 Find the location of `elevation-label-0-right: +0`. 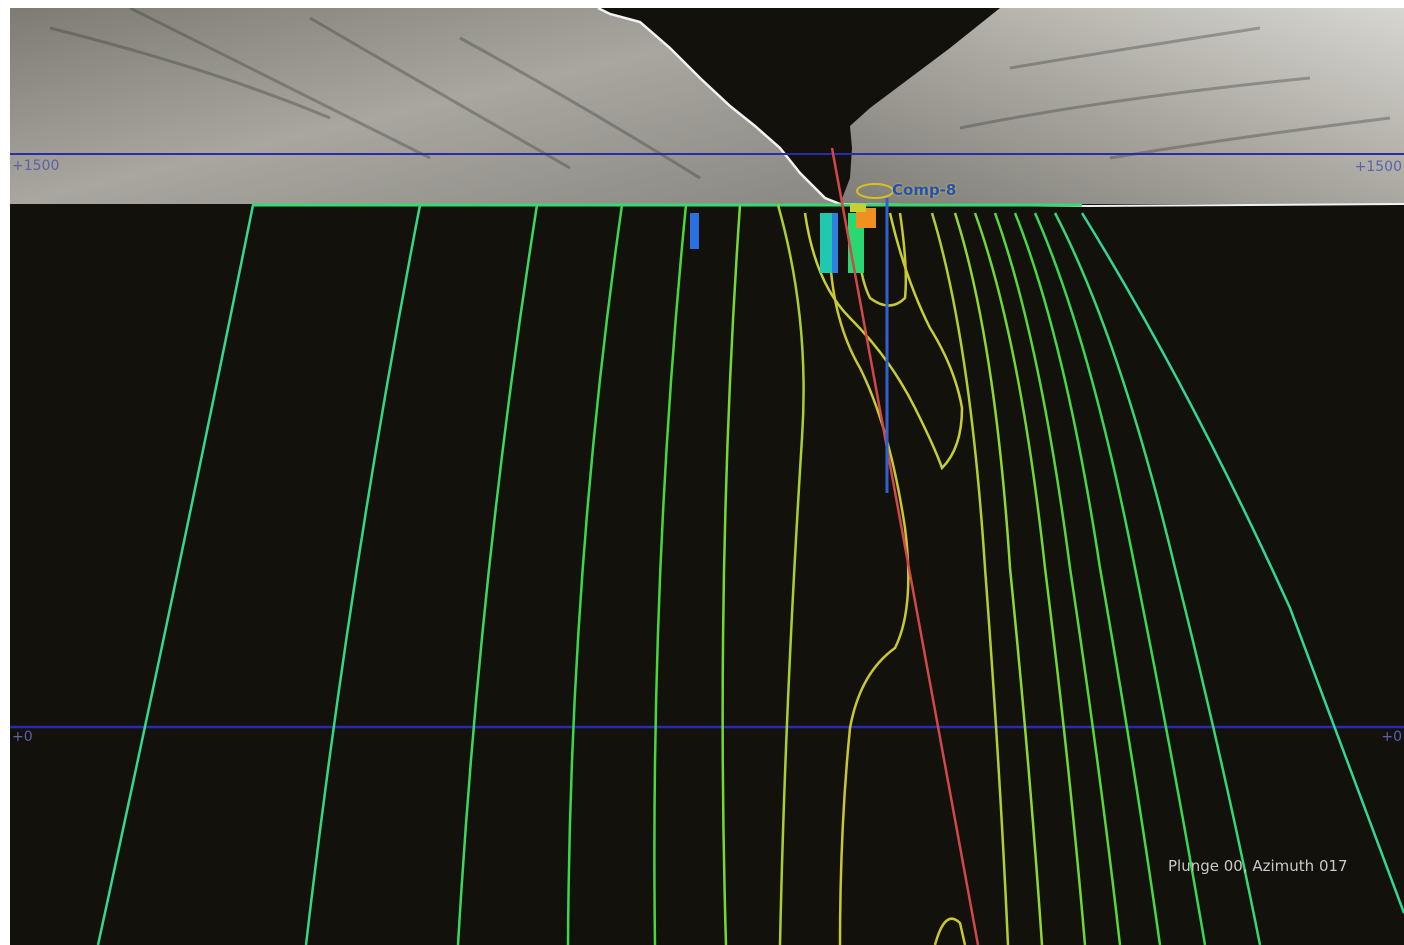

elevation-label-0-right: +0 is located at coordinates (1391, 737).